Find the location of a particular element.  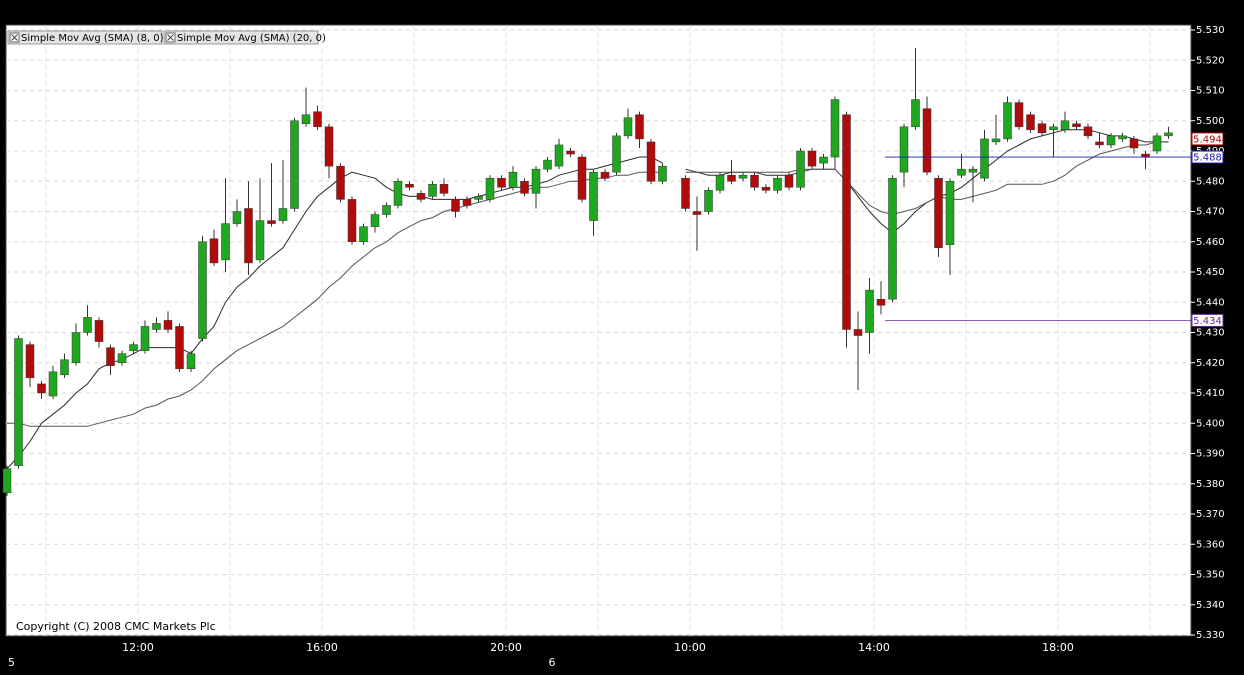

y-tick-label: 5.340 is located at coordinates (1210, 605).